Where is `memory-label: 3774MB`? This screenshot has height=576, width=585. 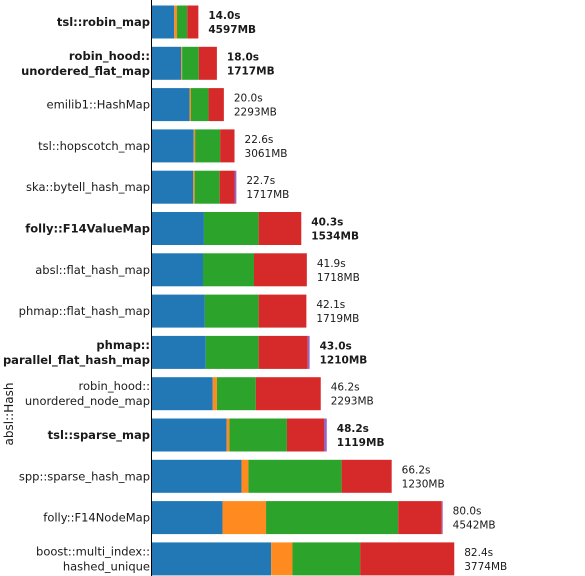 memory-label: 3774MB is located at coordinates (485, 567).